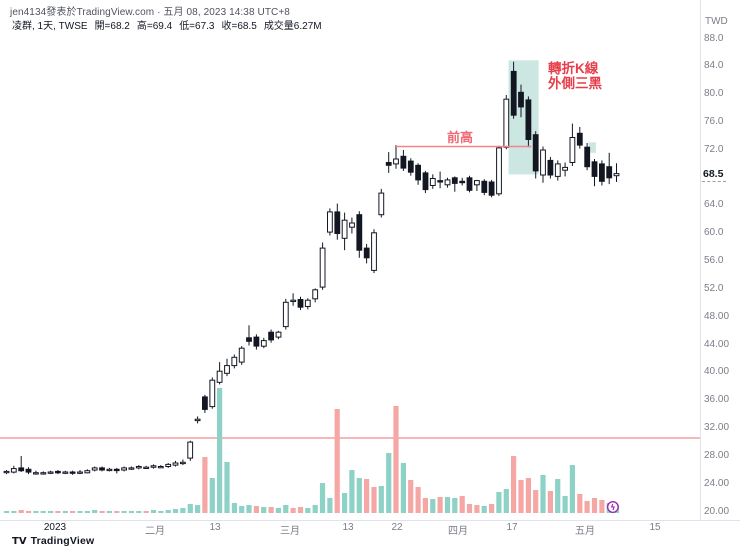  Describe the element at coordinates (612, 507) in the screenshot. I see `flash-marker-icon` at that location.